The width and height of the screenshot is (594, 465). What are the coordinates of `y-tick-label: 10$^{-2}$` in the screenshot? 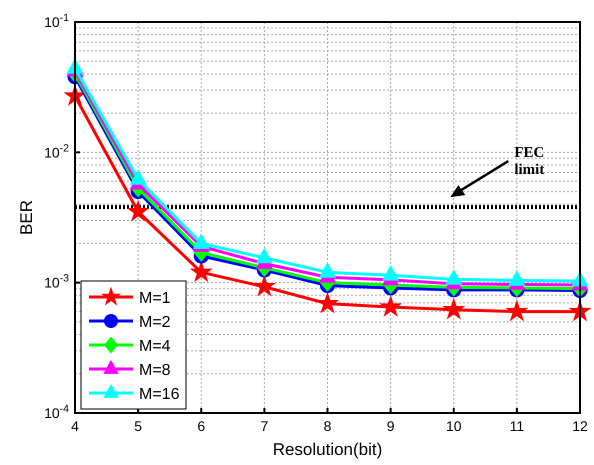 It's located at (57, 151).